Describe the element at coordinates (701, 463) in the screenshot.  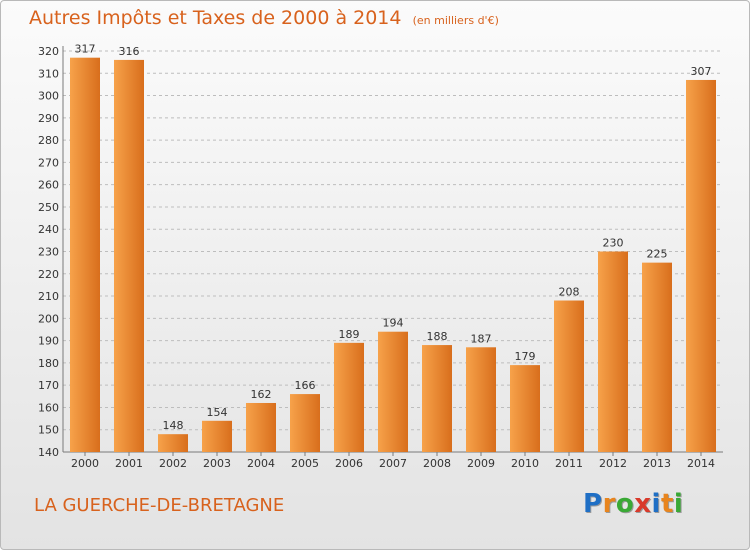
I see `x-tick-2014: 2014` at that location.